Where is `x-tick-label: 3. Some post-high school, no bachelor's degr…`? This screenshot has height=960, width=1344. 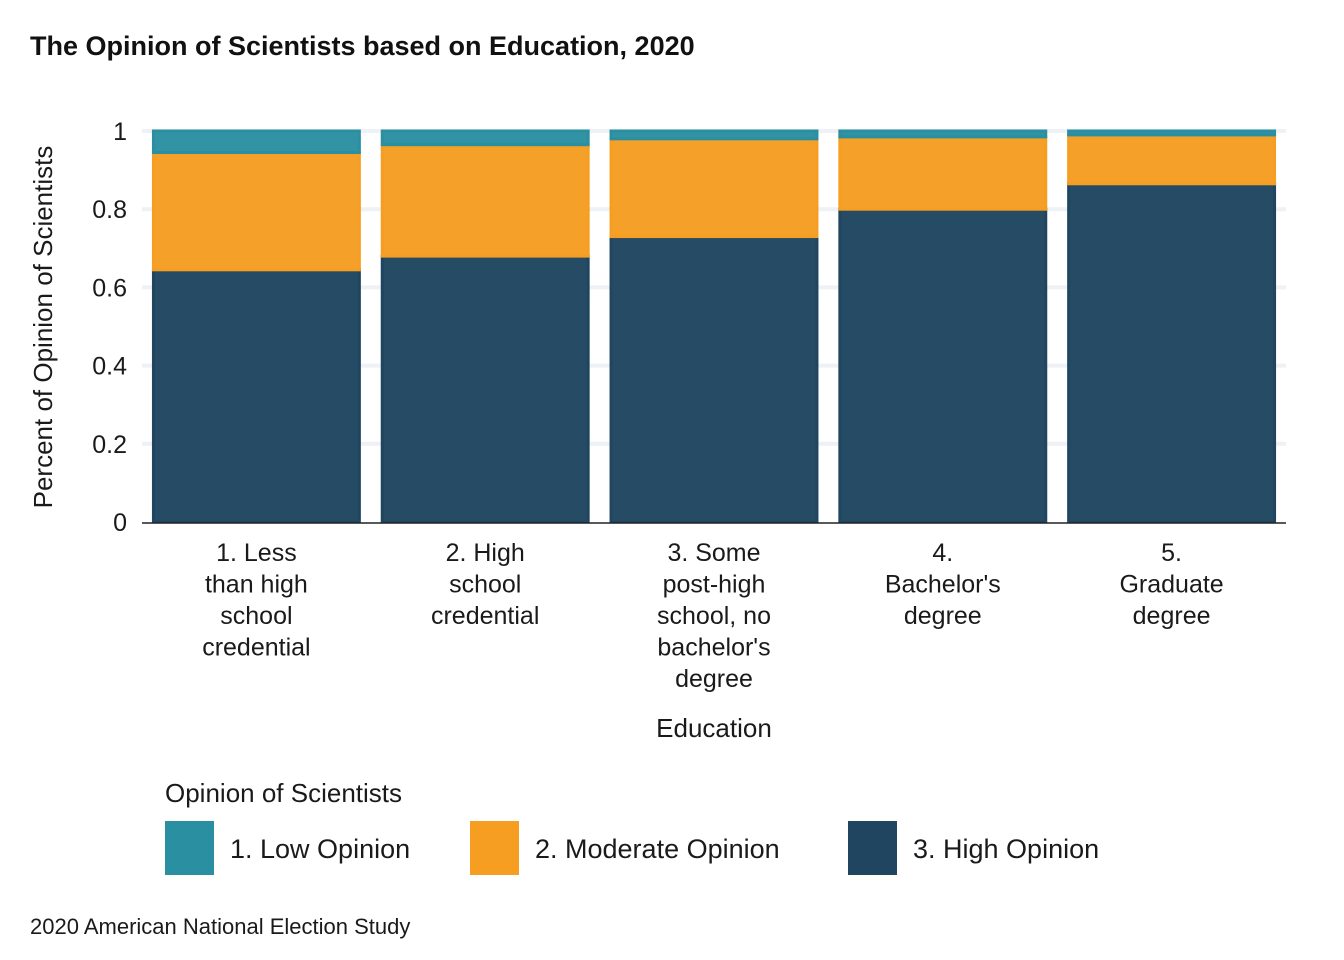
x-tick-label: 3. Some post-high school, no bachelor's degr… is located at coordinates (714, 616).